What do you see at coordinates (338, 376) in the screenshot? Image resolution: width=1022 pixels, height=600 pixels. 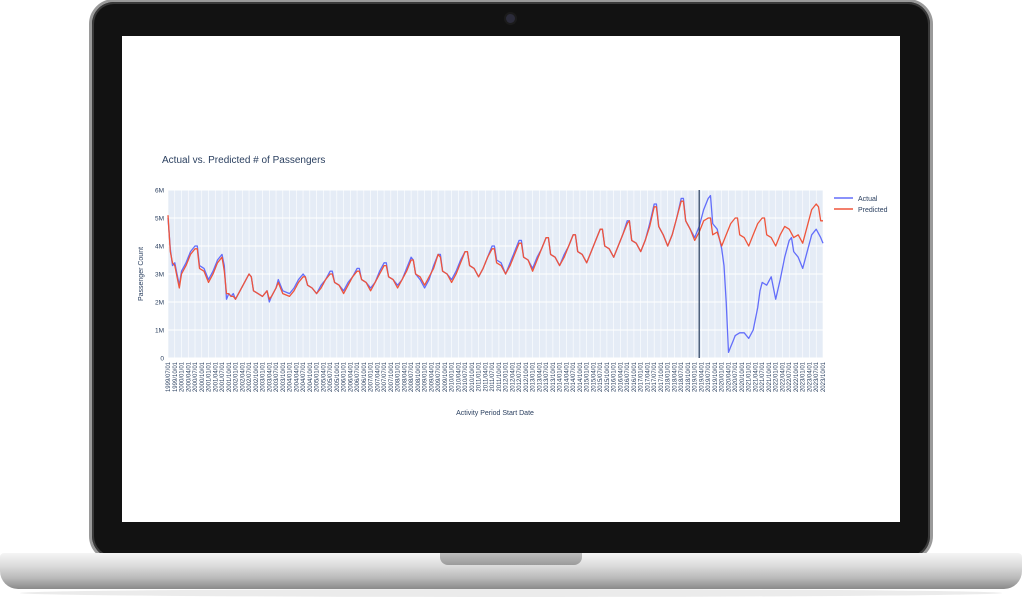 I see `x-tick-label: 2005/10/01` at bounding box center [338, 376].